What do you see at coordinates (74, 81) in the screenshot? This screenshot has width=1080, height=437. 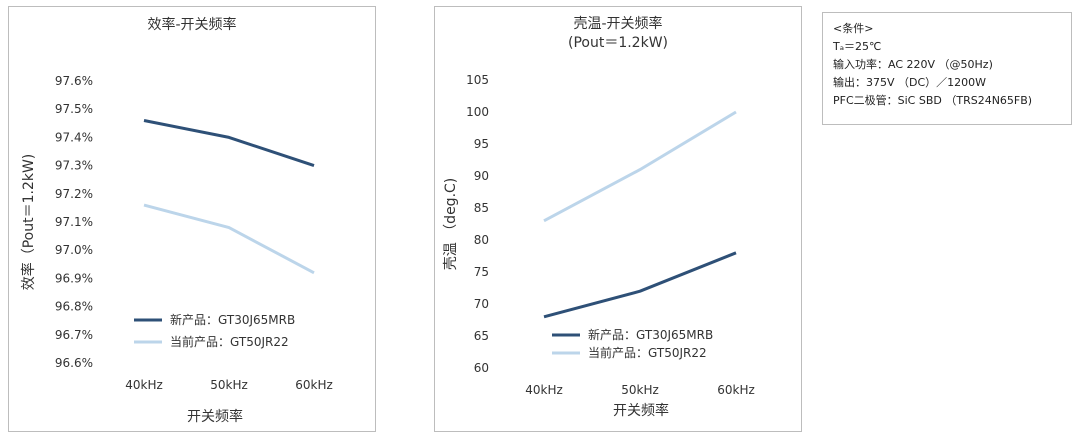 I see `y-tick-label: 97.6%` at bounding box center [74, 81].